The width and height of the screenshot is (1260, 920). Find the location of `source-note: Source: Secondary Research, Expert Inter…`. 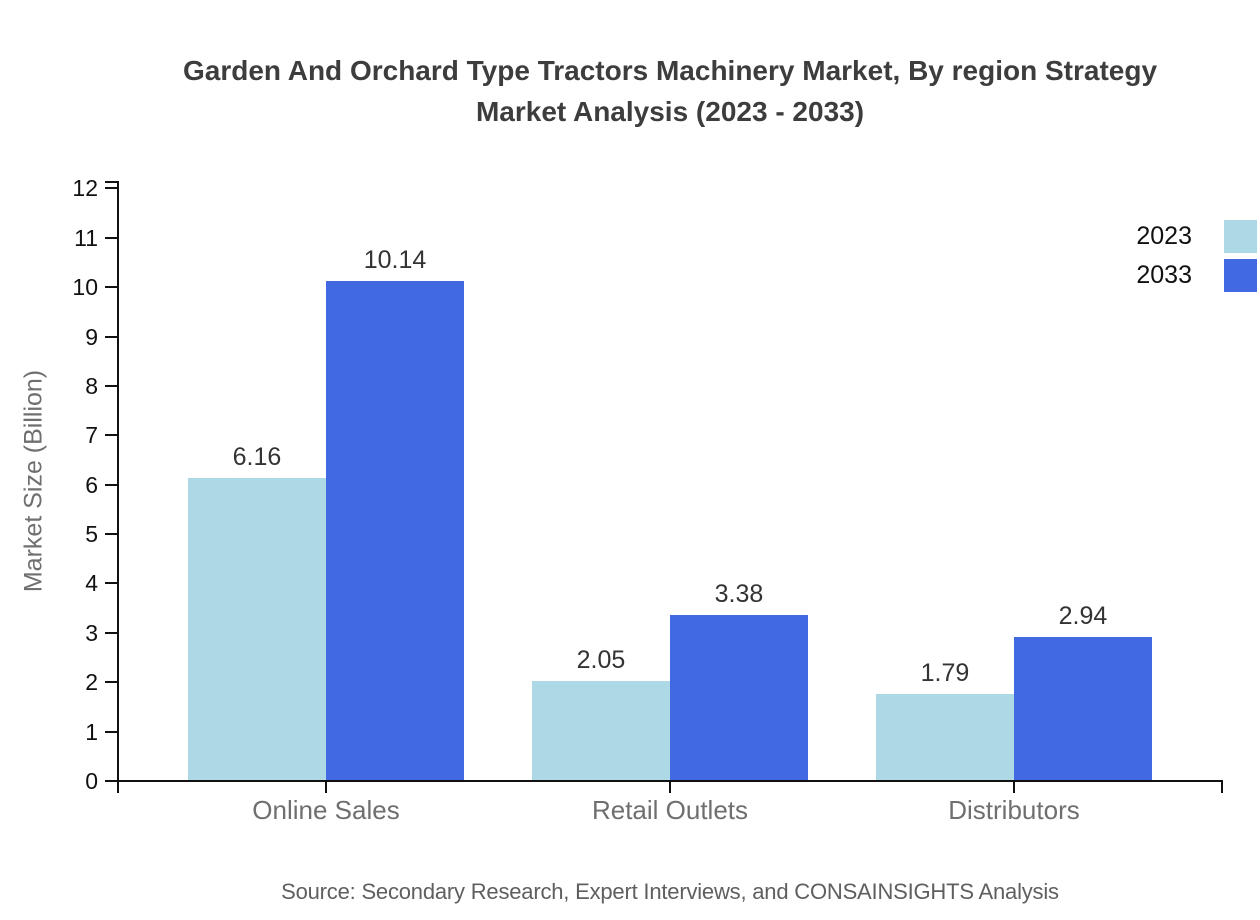

source-note: Source: Secondary Research, Expert Inter… is located at coordinates (670, 891).